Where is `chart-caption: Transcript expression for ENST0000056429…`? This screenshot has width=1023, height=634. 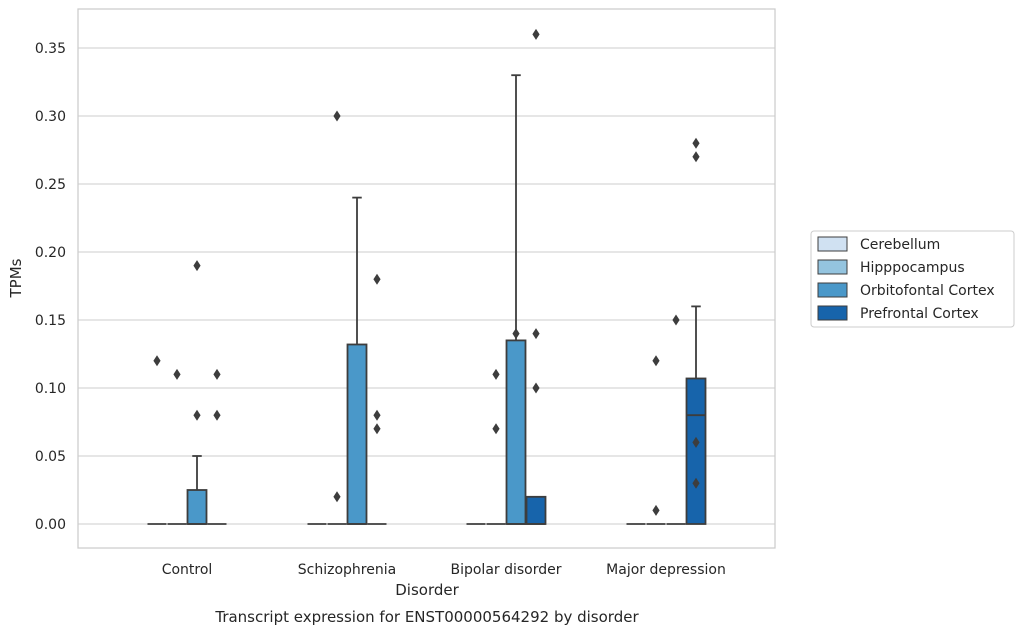
chart-caption: Transcript expression for ENST0000056429… is located at coordinates (426, 617).